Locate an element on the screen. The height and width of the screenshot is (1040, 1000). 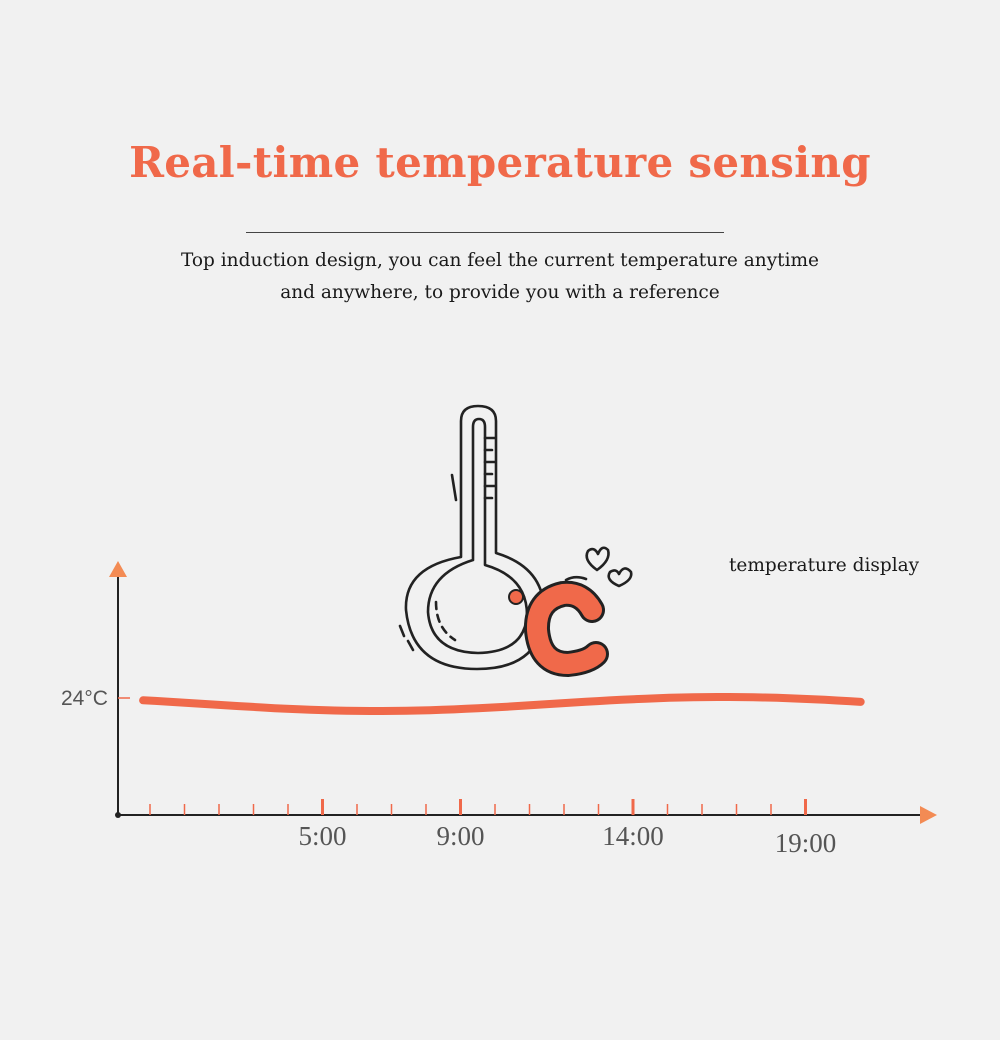
heart-icon-small is located at coordinates (620, 577).